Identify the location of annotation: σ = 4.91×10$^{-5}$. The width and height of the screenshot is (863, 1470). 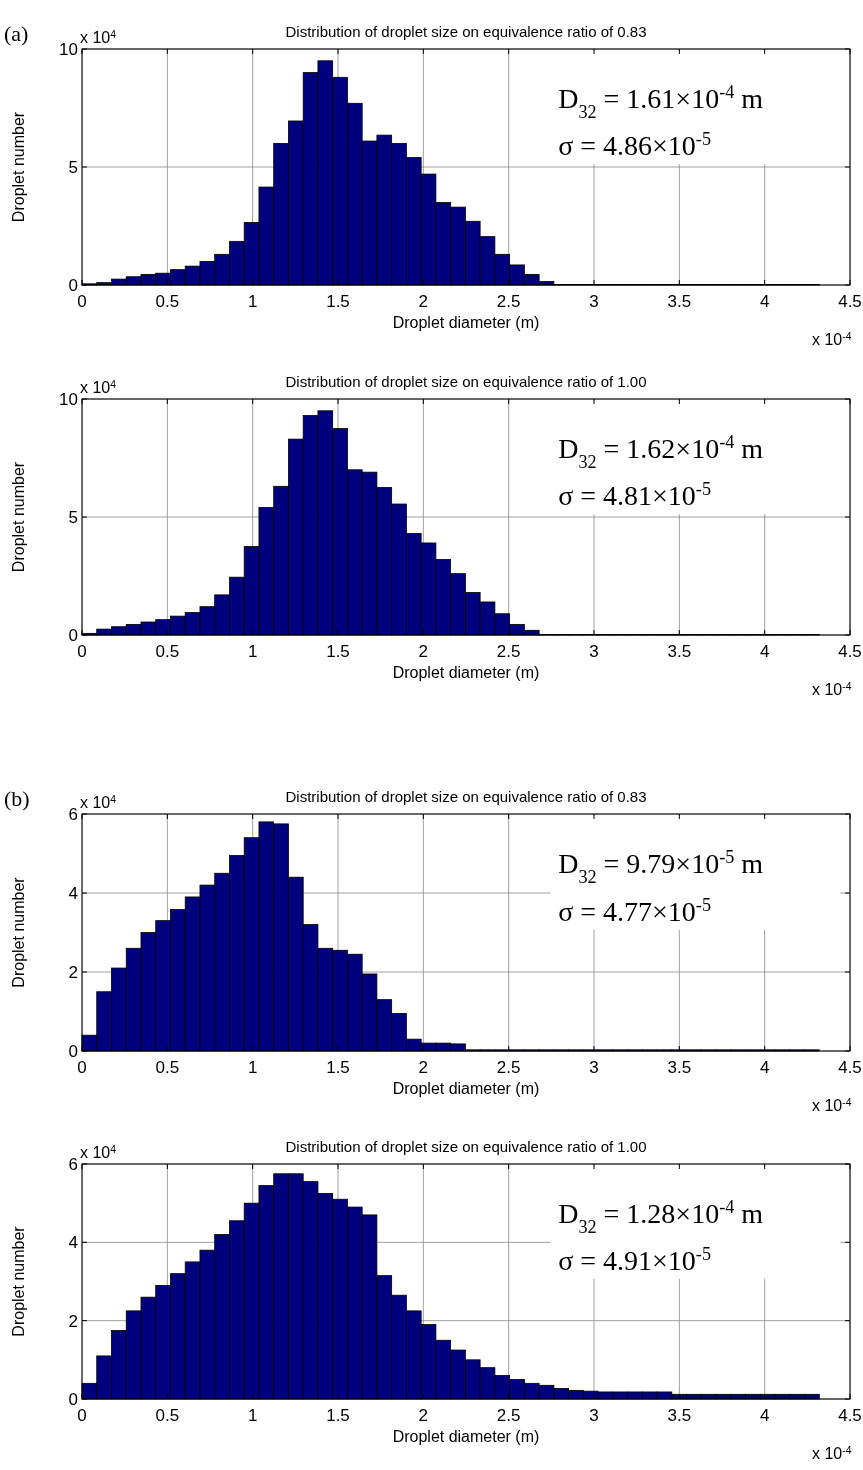
(634, 1259).